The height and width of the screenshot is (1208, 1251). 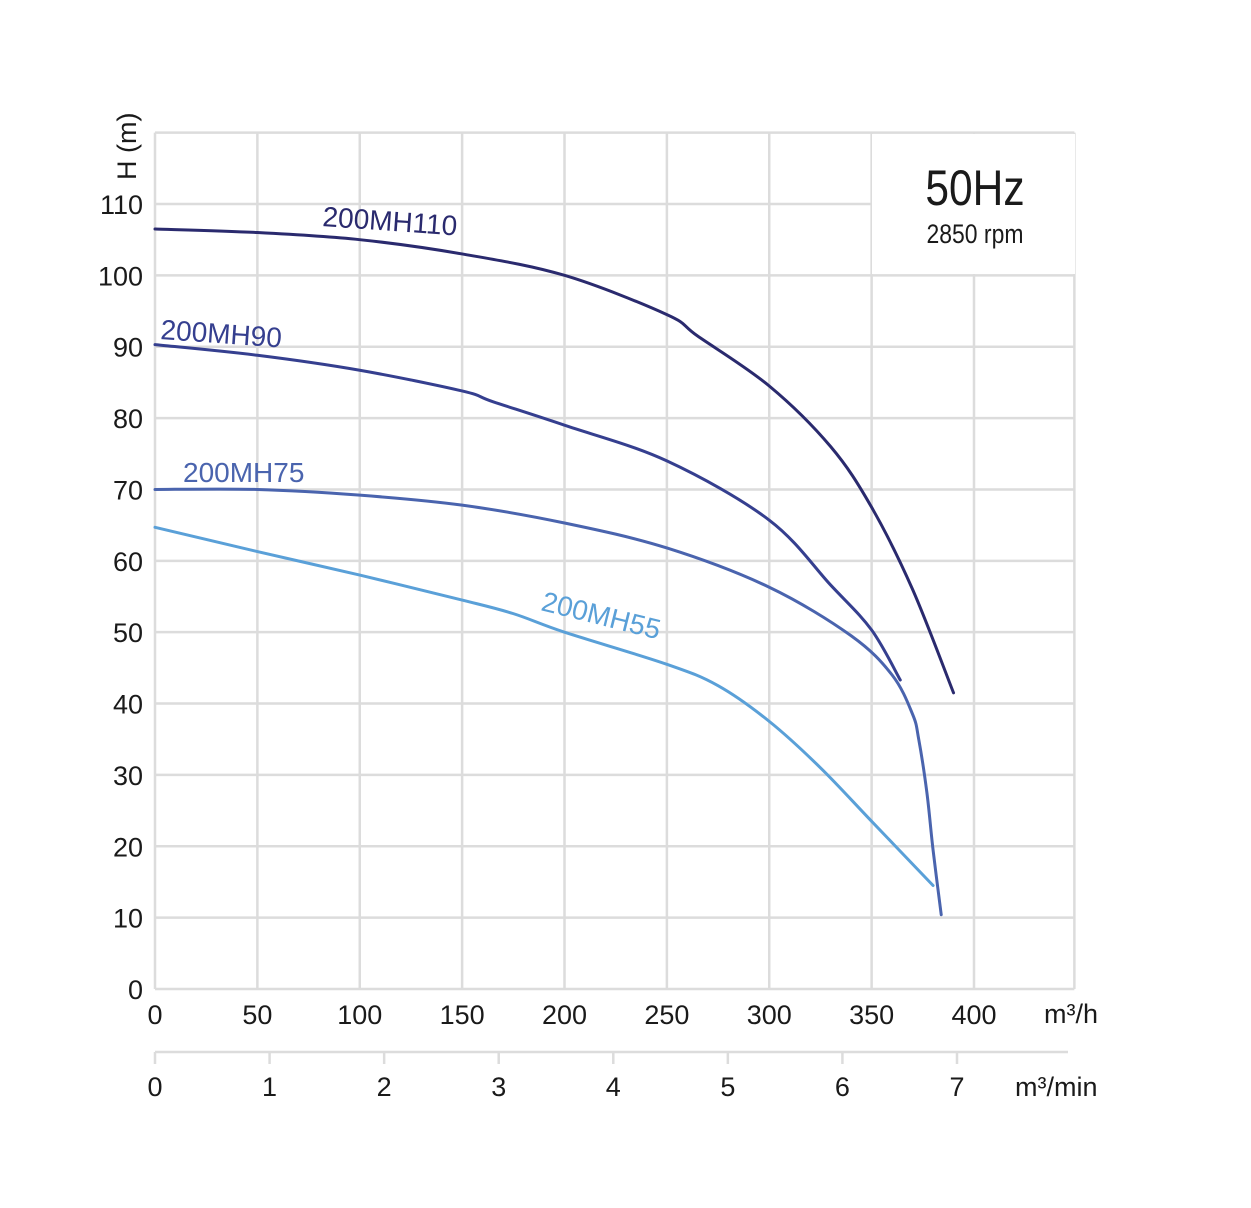 I want to click on x2-tick-label: 7, so click(x=956, y=1087).